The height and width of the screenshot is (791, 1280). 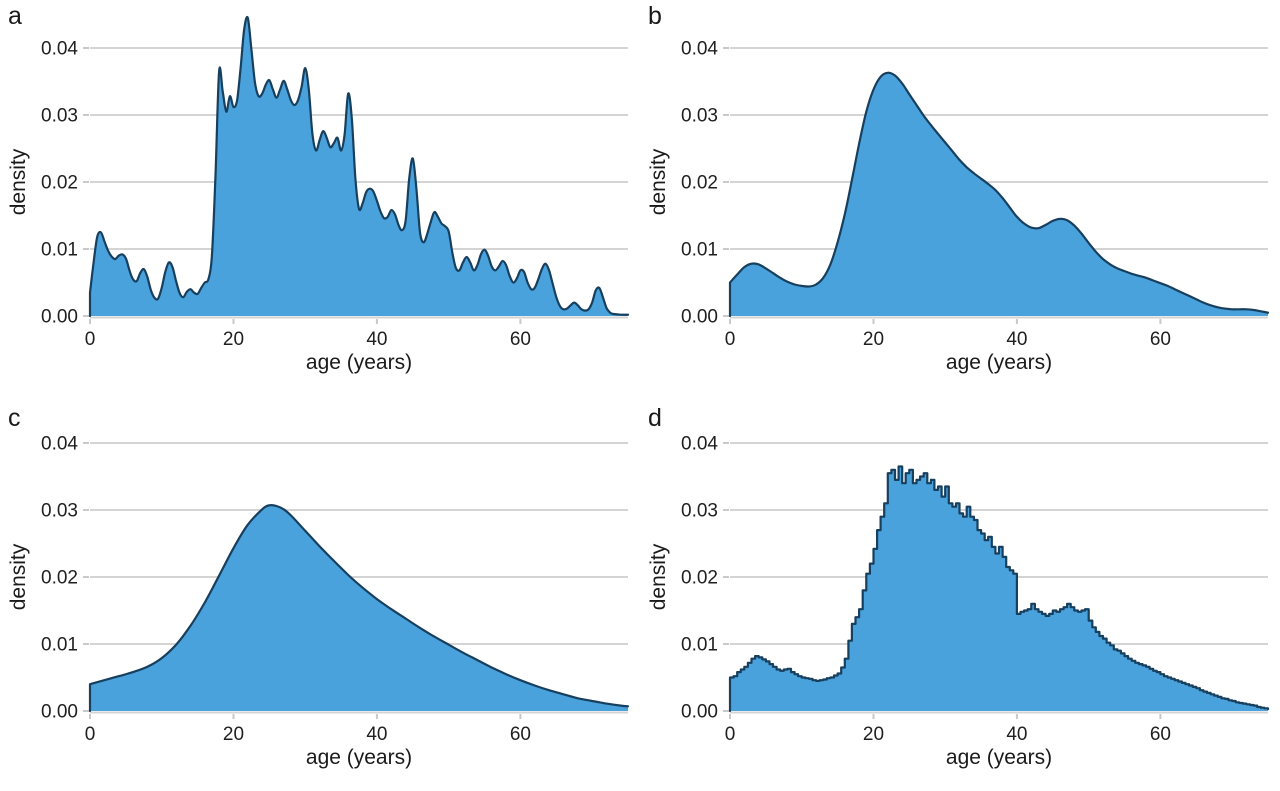 I want to click on x-axis-title-c: age (years), so click(x=359, y=757).